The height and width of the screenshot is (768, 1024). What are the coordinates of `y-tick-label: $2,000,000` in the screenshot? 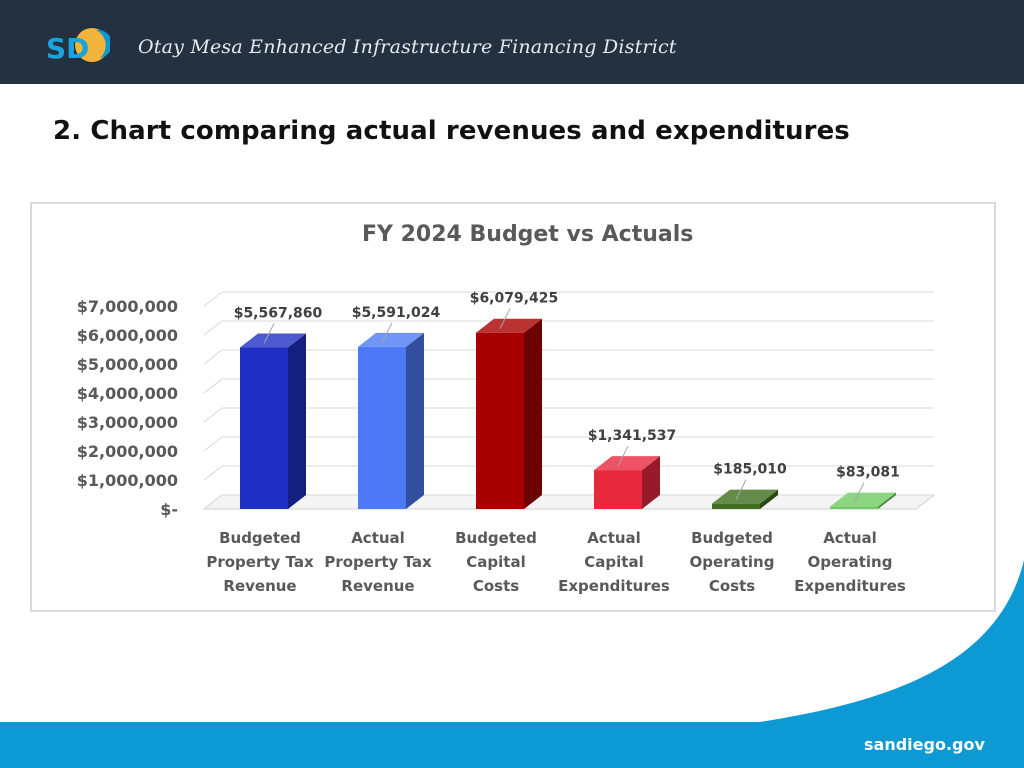 It's located at (127, 451).